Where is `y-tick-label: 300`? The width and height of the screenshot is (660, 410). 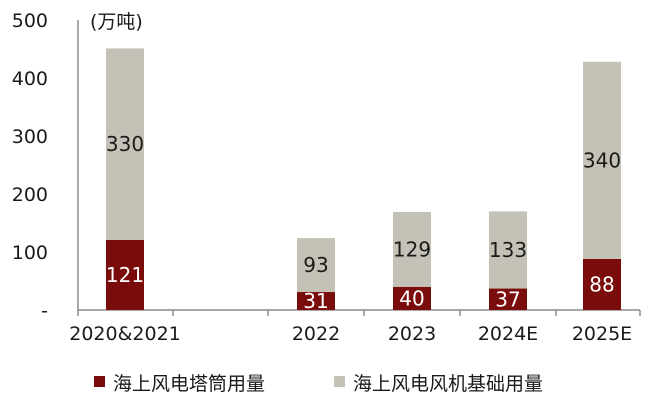
y-tick-label: 300 is located at coordinates (30, 137).